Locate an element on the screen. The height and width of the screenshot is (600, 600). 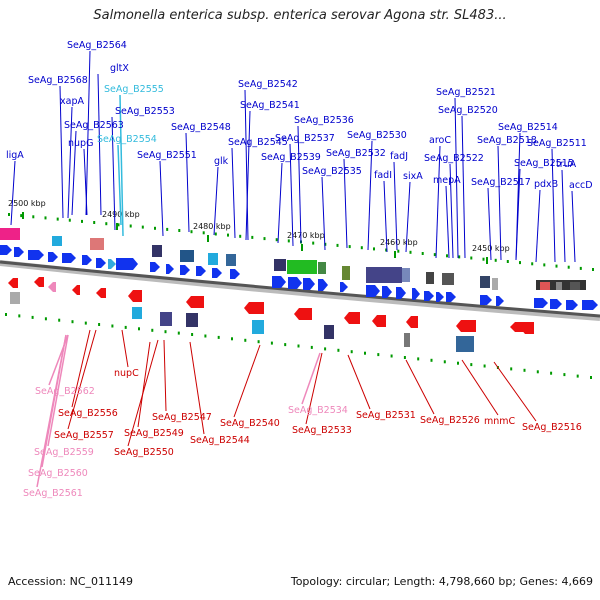
gene-label-forward: SeAg_B2517 is located at coordinates (501, 182).